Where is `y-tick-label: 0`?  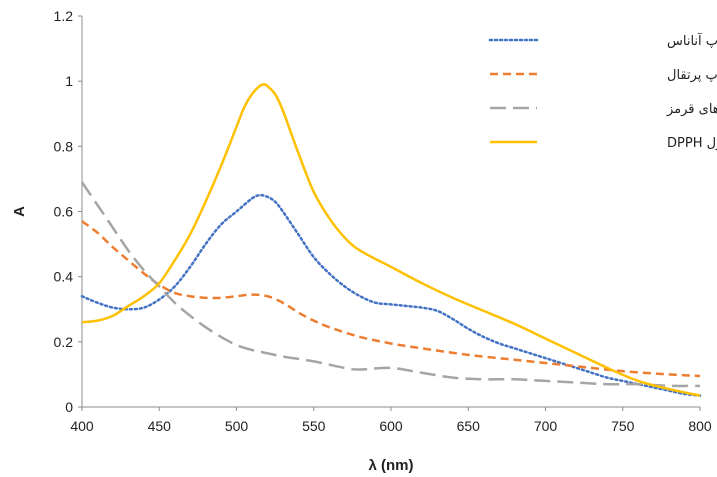
y-tick-label: 0 is located at coordinates (69, 407).